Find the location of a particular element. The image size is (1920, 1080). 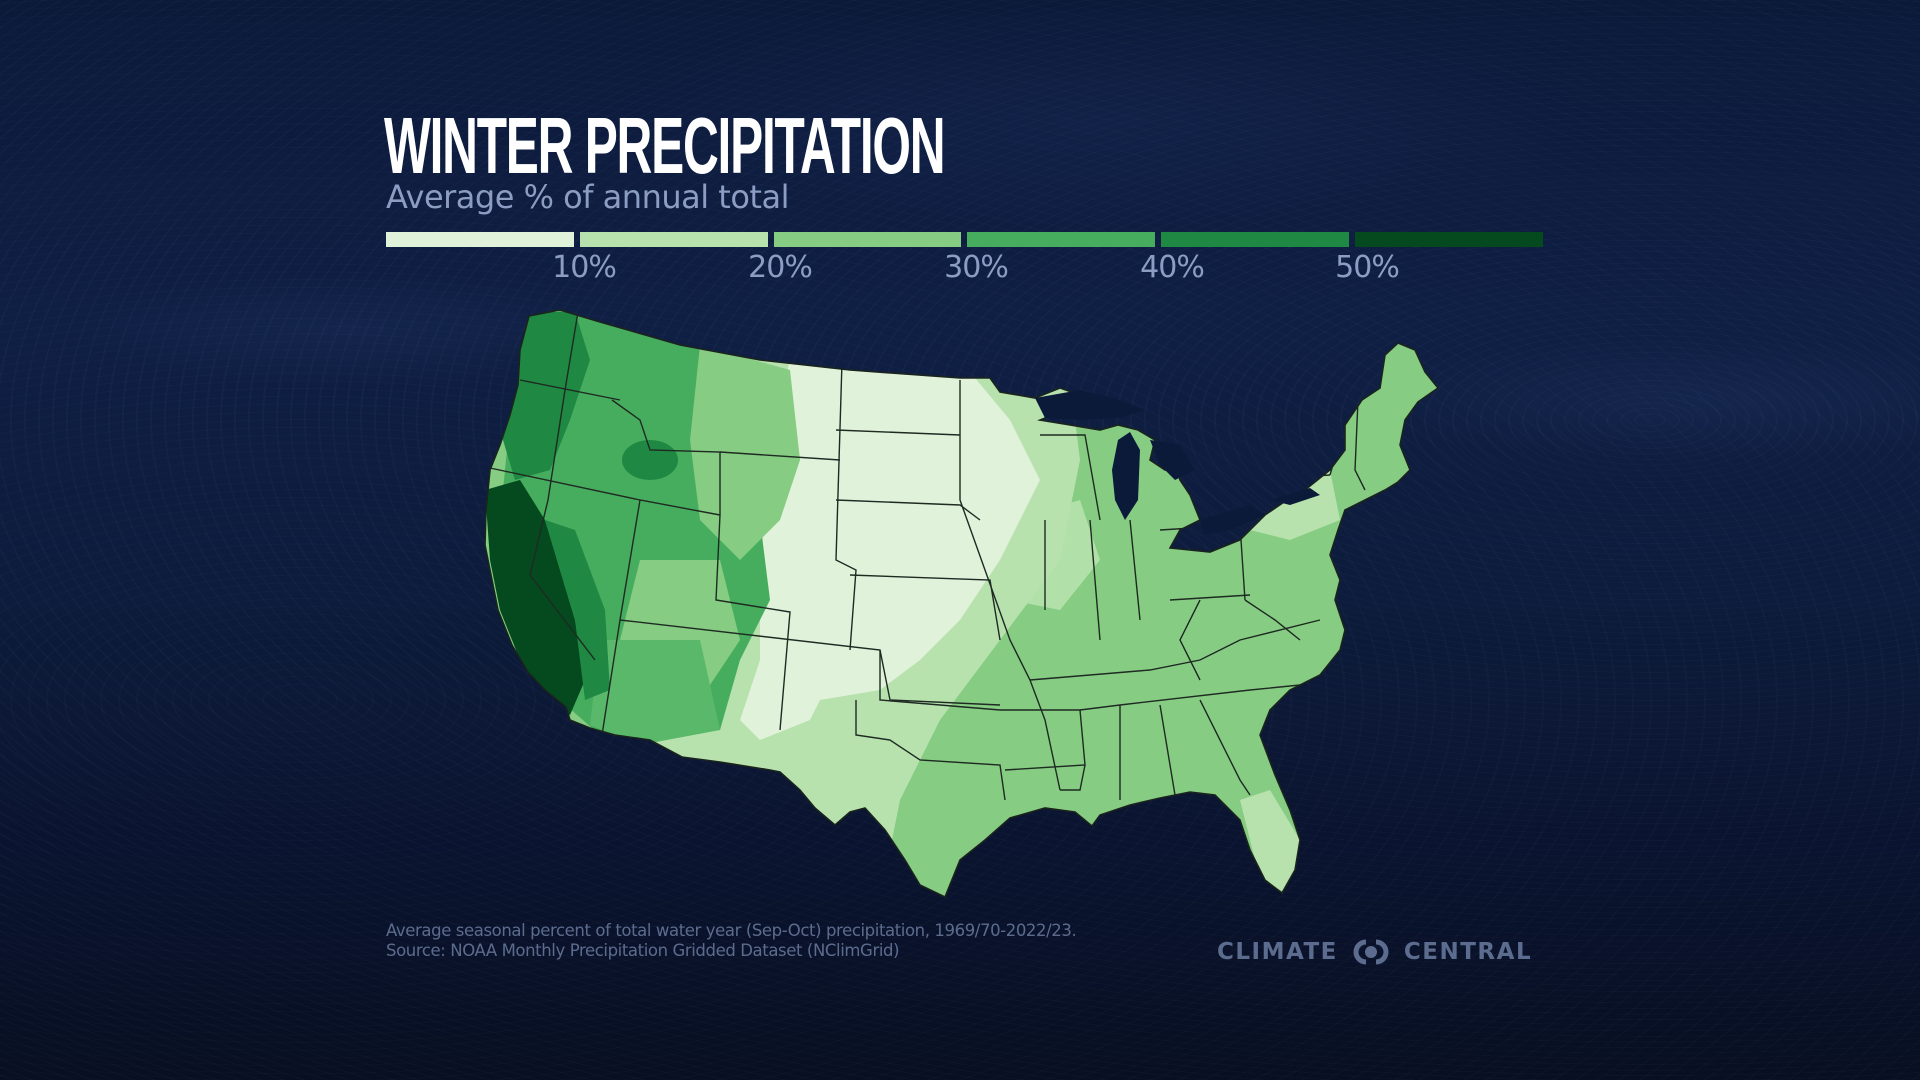

page-subtitle: Average % of annual total is located at coordinates (587, 197).